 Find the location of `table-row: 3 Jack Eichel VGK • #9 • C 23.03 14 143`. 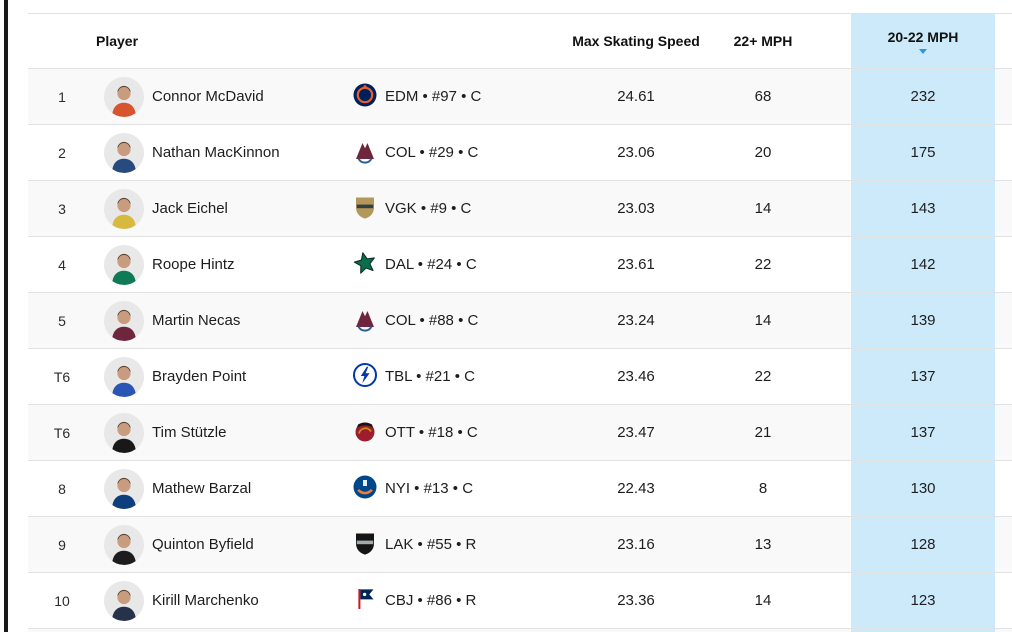

table-row: 3 Jack Eichel VGK • #9 • C 23.03 14 143 is located at coordinates (520, 209).